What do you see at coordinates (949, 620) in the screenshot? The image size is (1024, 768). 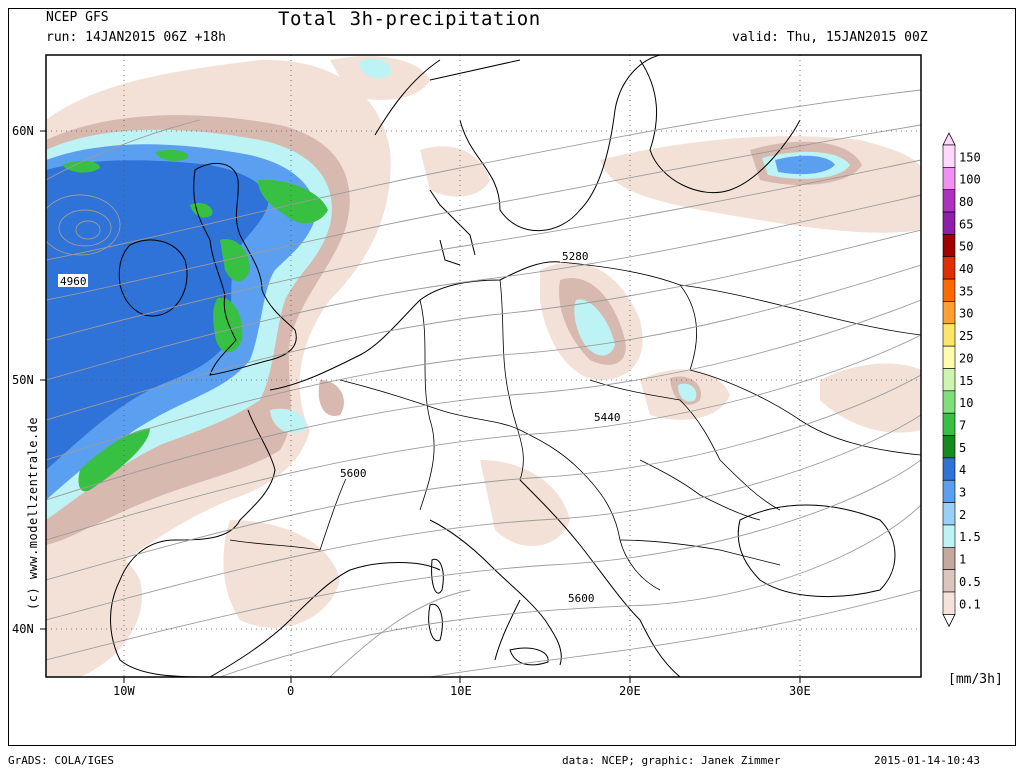 I see `legend-arrow-bottom` at bounding box center [949, 620].